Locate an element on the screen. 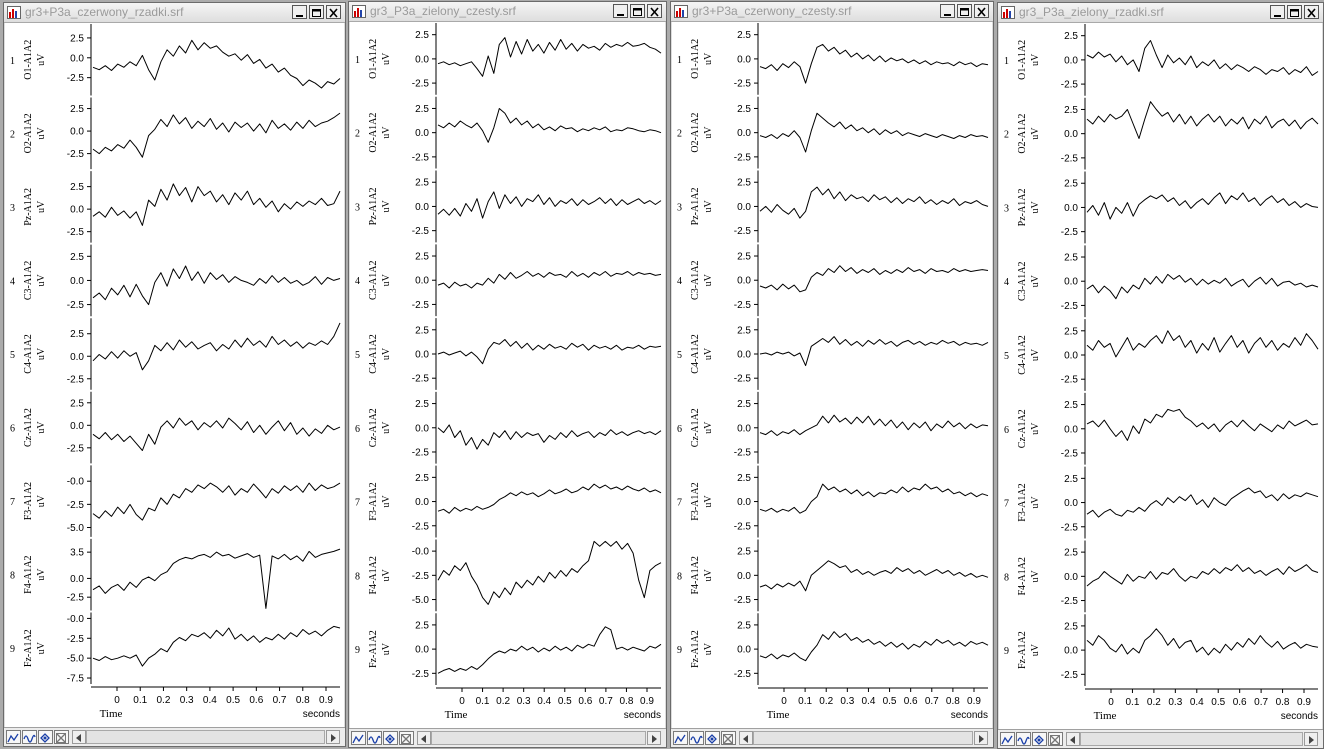  x-tick-label: 0 is located at coordinates (784, 701).